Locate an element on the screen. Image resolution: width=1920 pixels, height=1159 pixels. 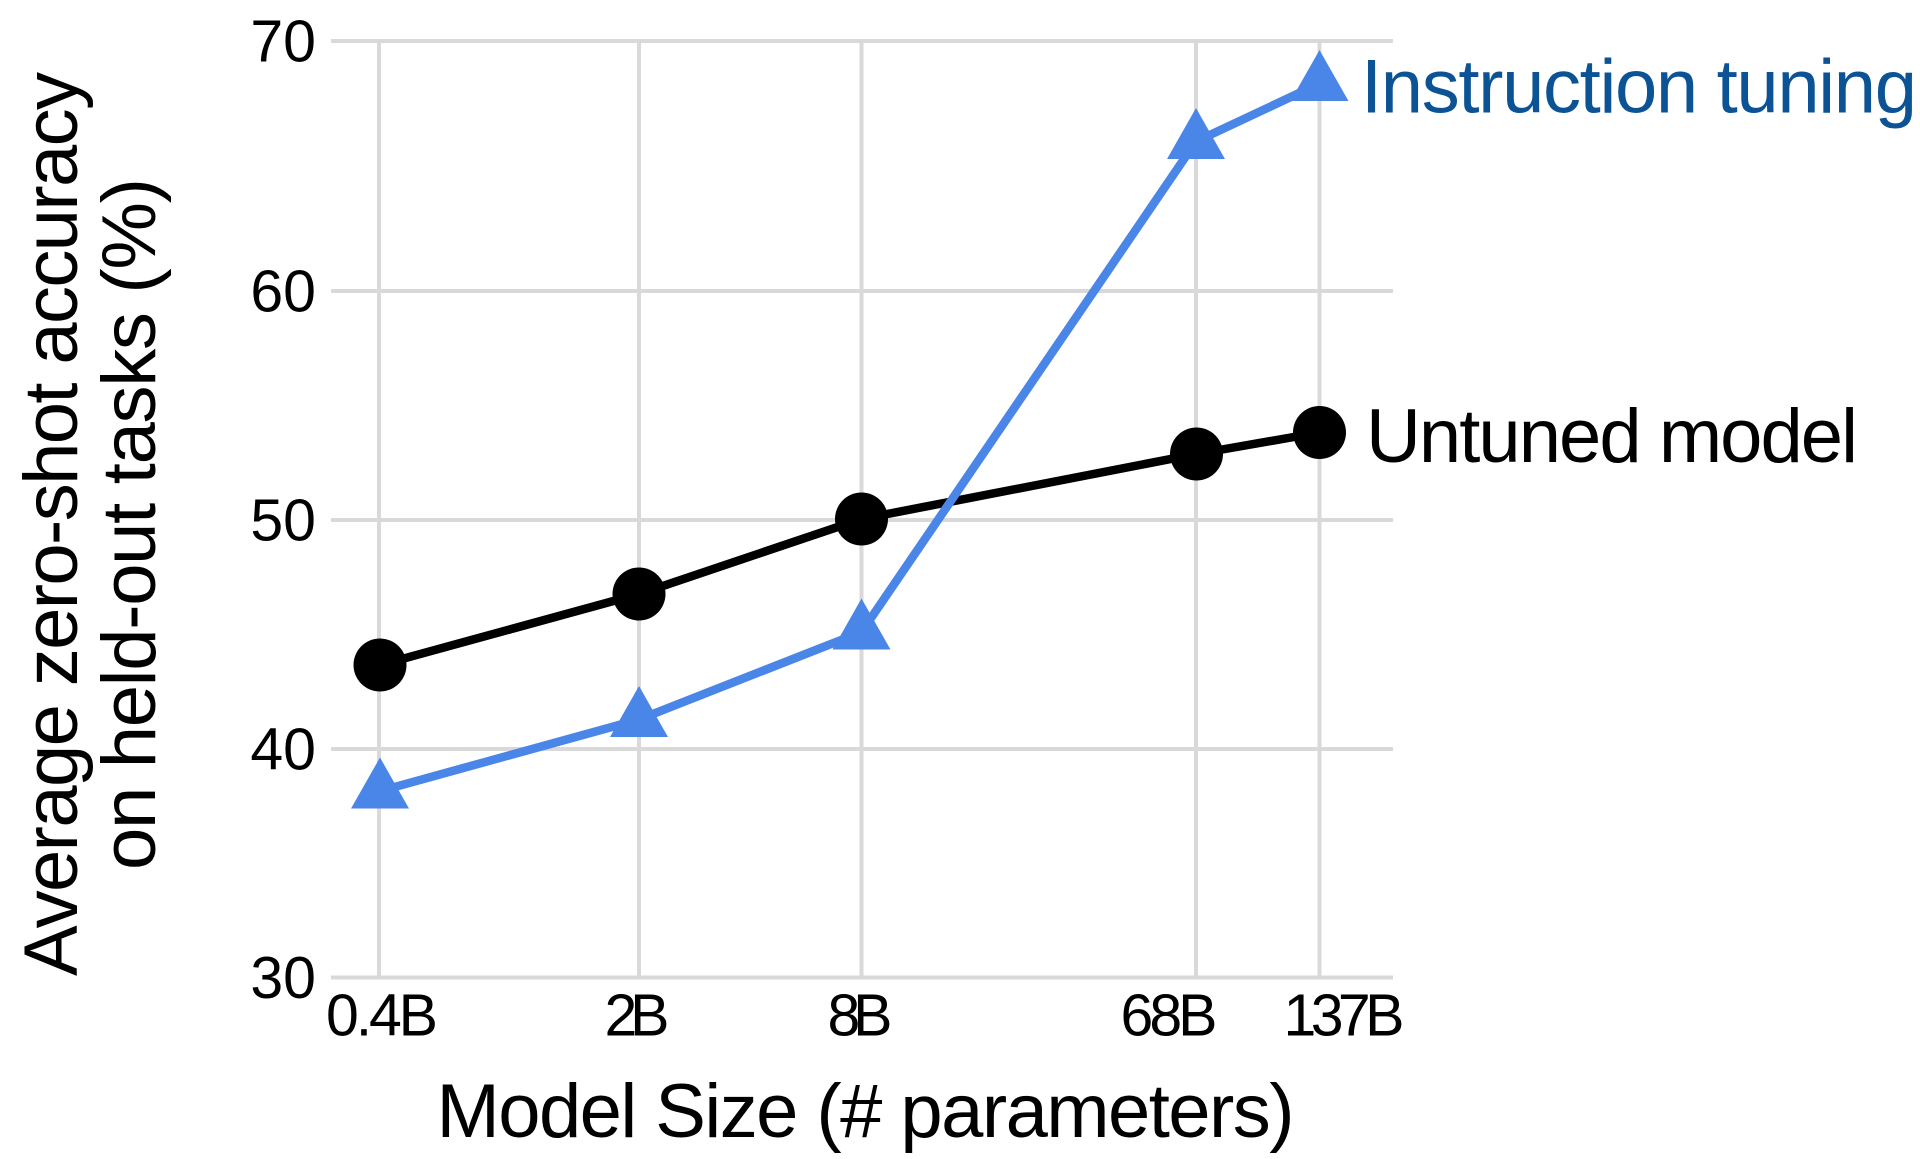
svg-text: 68B is located at coordinates (1169, 1016).